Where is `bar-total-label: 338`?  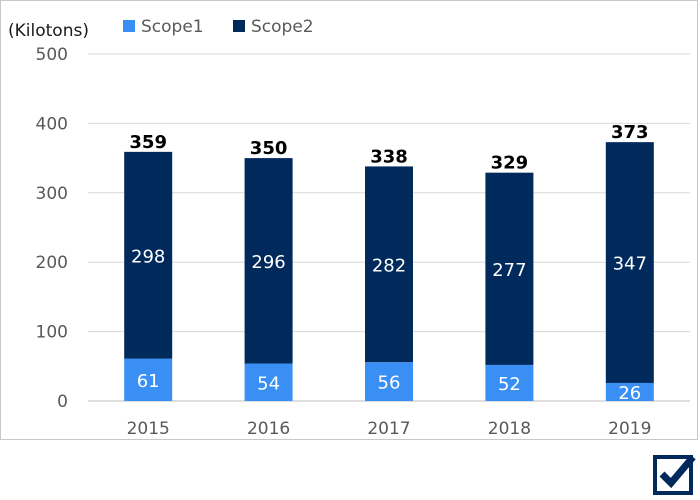
bar-total-label: 338 is located at coordinates (389, 156).